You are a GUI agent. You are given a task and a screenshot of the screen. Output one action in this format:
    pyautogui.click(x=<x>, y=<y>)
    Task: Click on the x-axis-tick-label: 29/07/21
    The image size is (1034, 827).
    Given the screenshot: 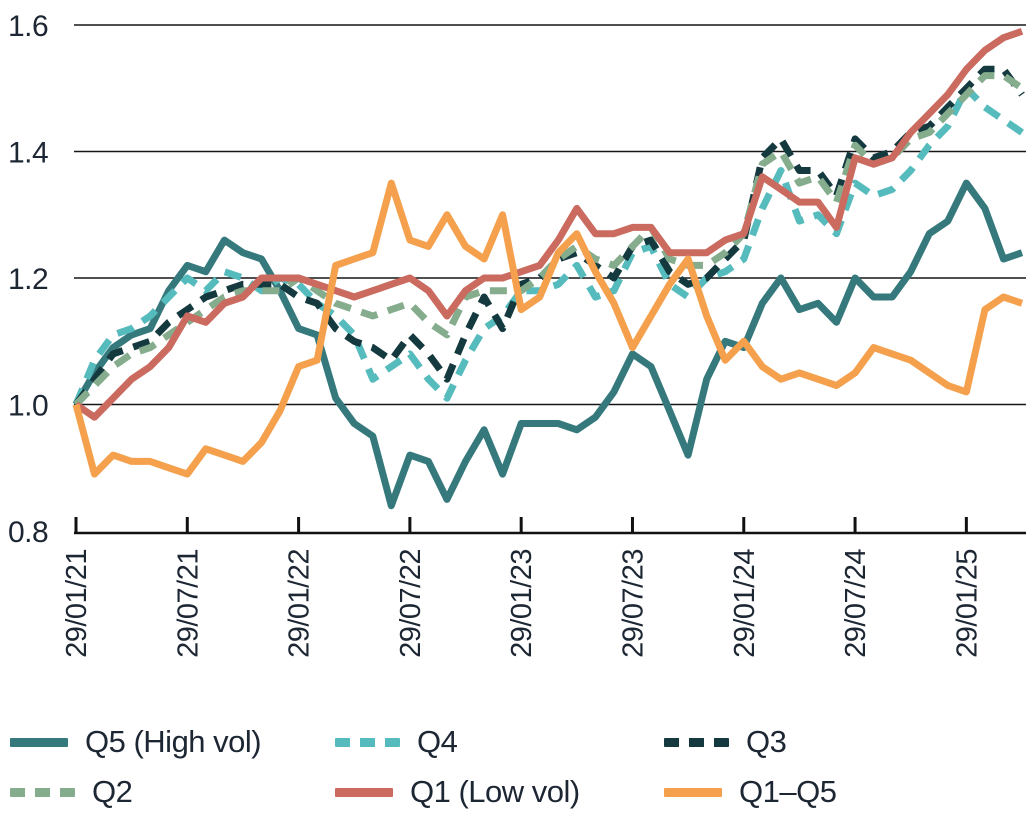 What is the action you would take?
    pyautogui.click(x=188, y=603)
    